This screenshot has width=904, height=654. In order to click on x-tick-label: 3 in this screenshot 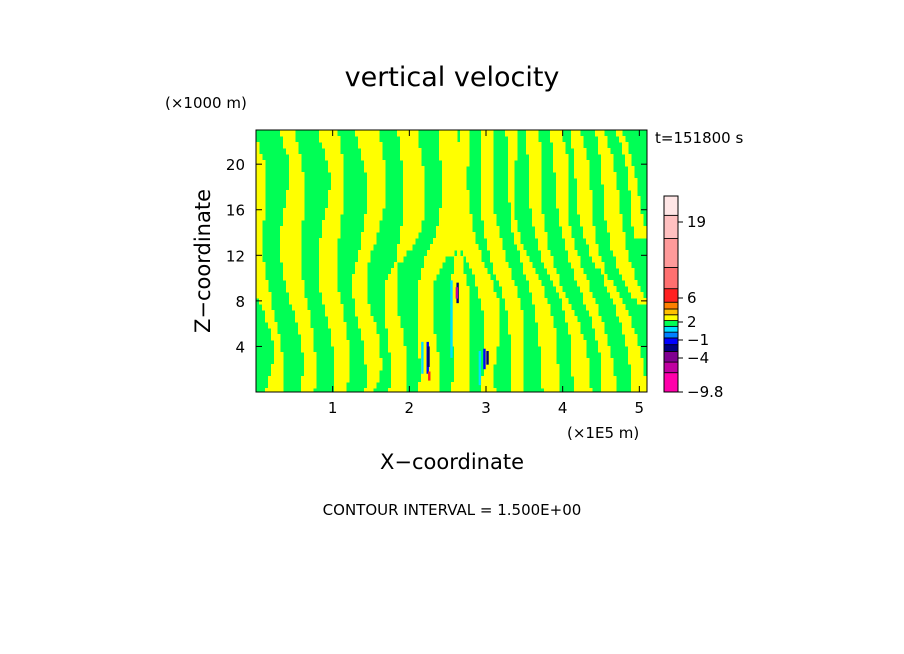, I will do `click(486, 408)`.